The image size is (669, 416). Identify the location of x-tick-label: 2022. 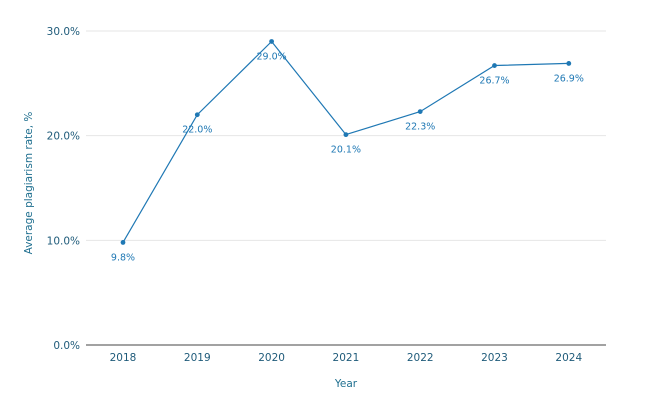
(420, 358).